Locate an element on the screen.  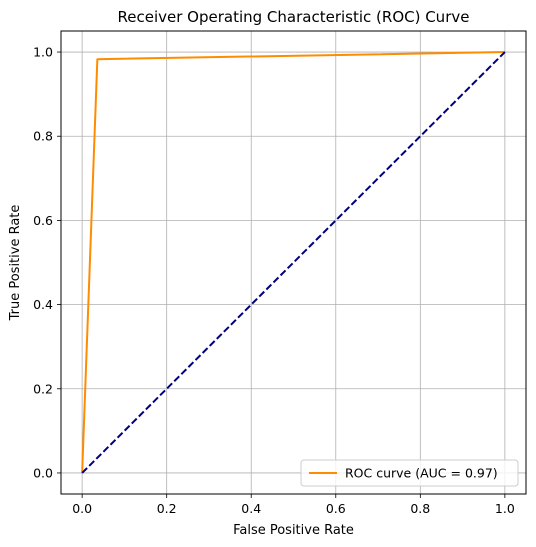
y-tick-label: 0.0 is located at coordinates (43, 472).